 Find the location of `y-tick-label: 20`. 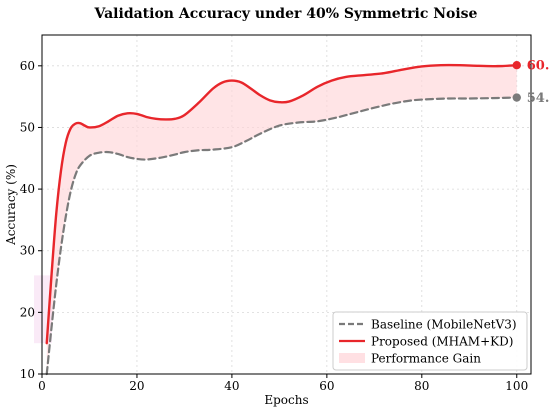

y-tick-label: 20 is located at coordinates (27, 312).